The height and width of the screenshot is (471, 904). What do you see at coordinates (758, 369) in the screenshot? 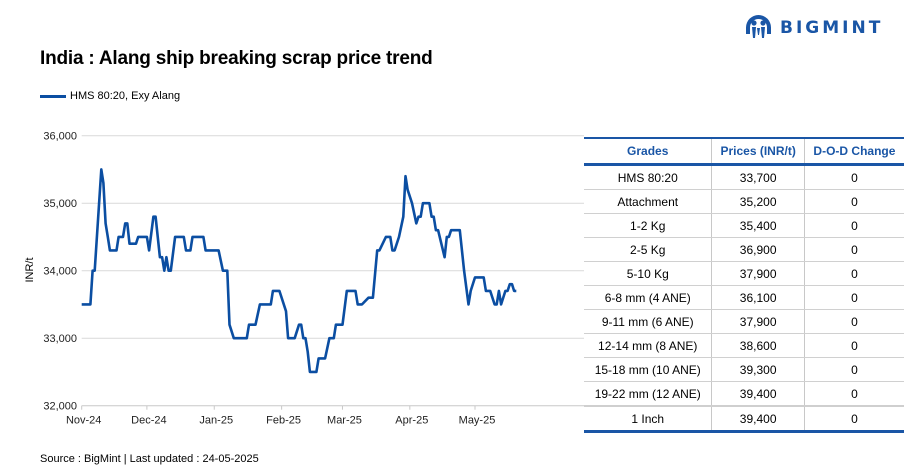
I see `table-cell: 39,300` at bounding box center [758, 369].